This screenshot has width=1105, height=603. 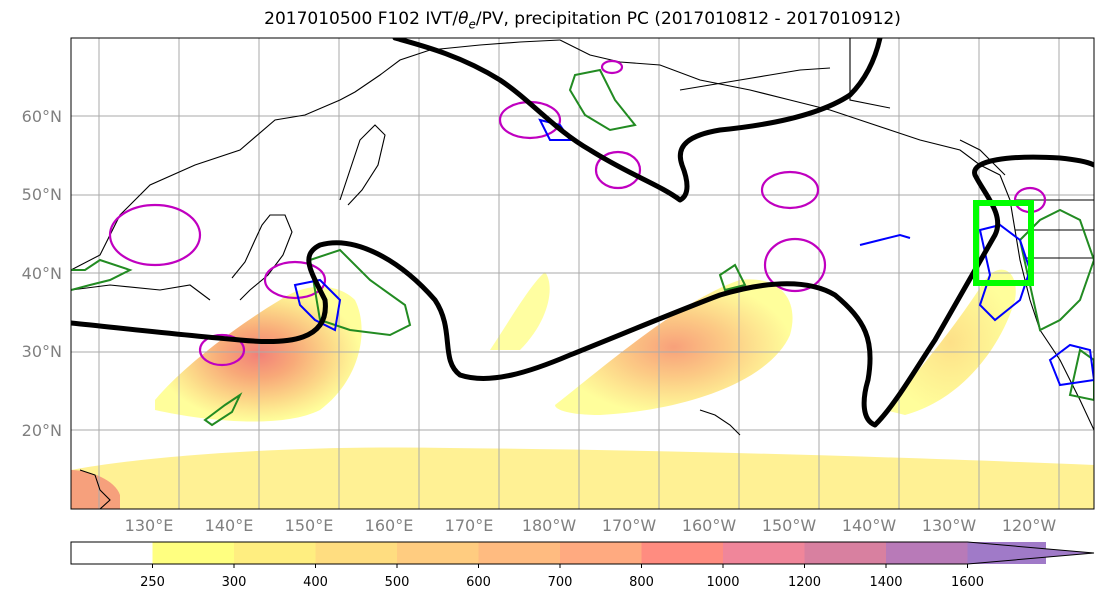 I want to click on colorbar, so click(x=582, y=554).